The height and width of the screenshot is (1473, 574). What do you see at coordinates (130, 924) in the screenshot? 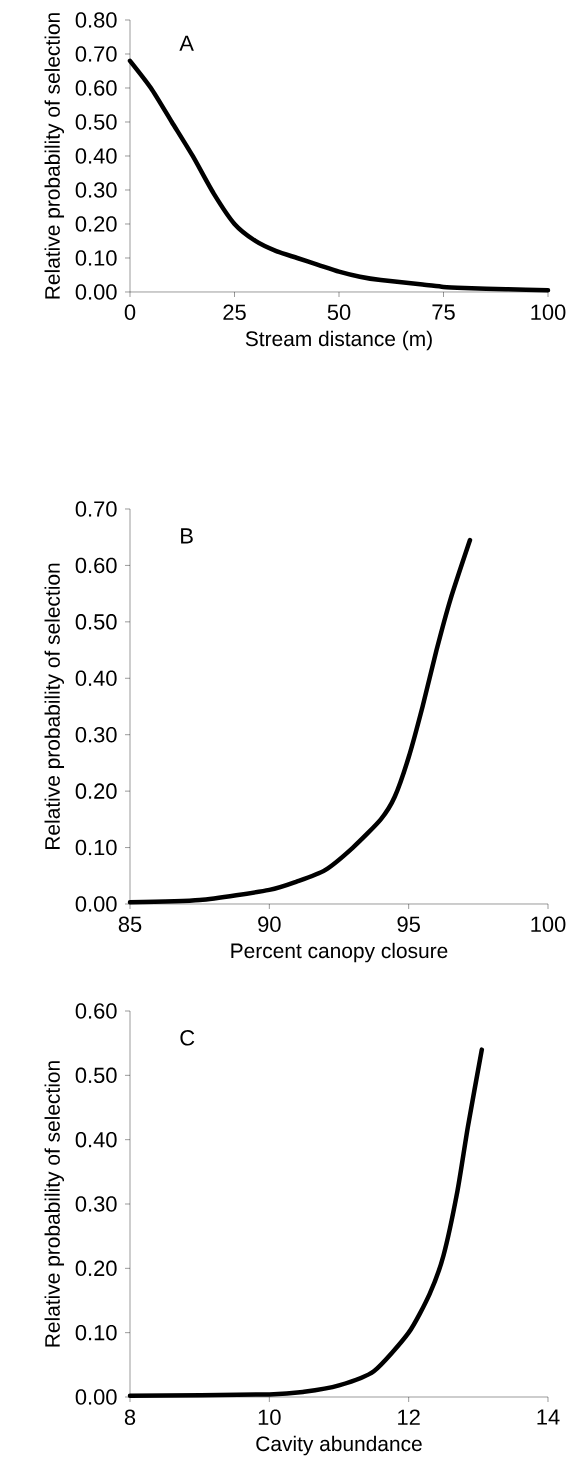
I see `x-tick-label: 85` at bounding box center [130, 924].